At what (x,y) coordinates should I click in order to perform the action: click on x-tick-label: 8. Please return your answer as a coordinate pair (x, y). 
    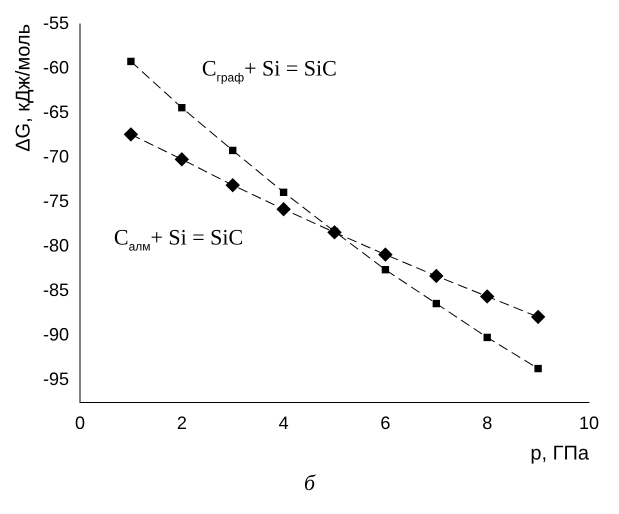
    Looking at the image, I should click on (487, 423).